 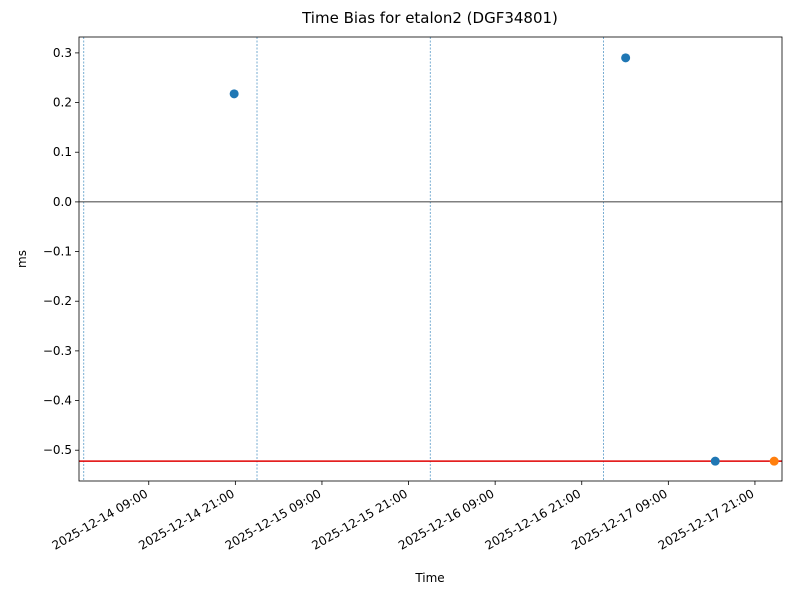 What do you see at coordinates (446, 519) in the screenshot?
I see `x-tick-label: 2025-12-16 09:00` at bounding box center [446, 519].